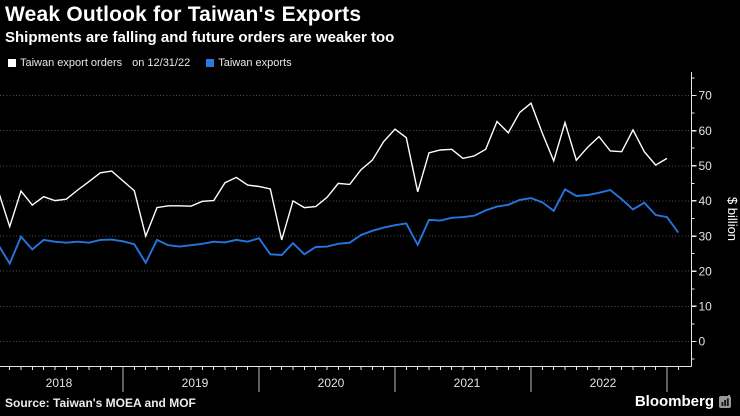  I want to click on year-label: 2021, so click(467, 383).